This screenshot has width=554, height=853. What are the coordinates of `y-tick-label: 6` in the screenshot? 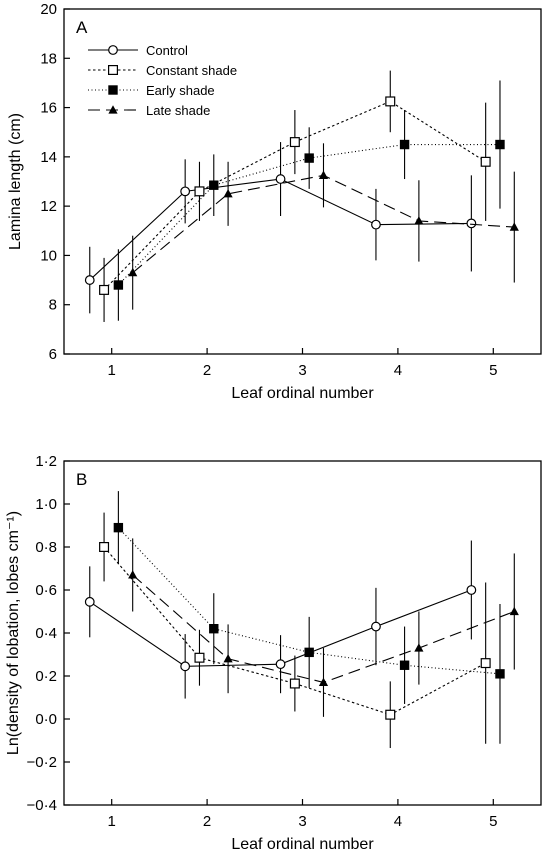 It's located at (53, 354).